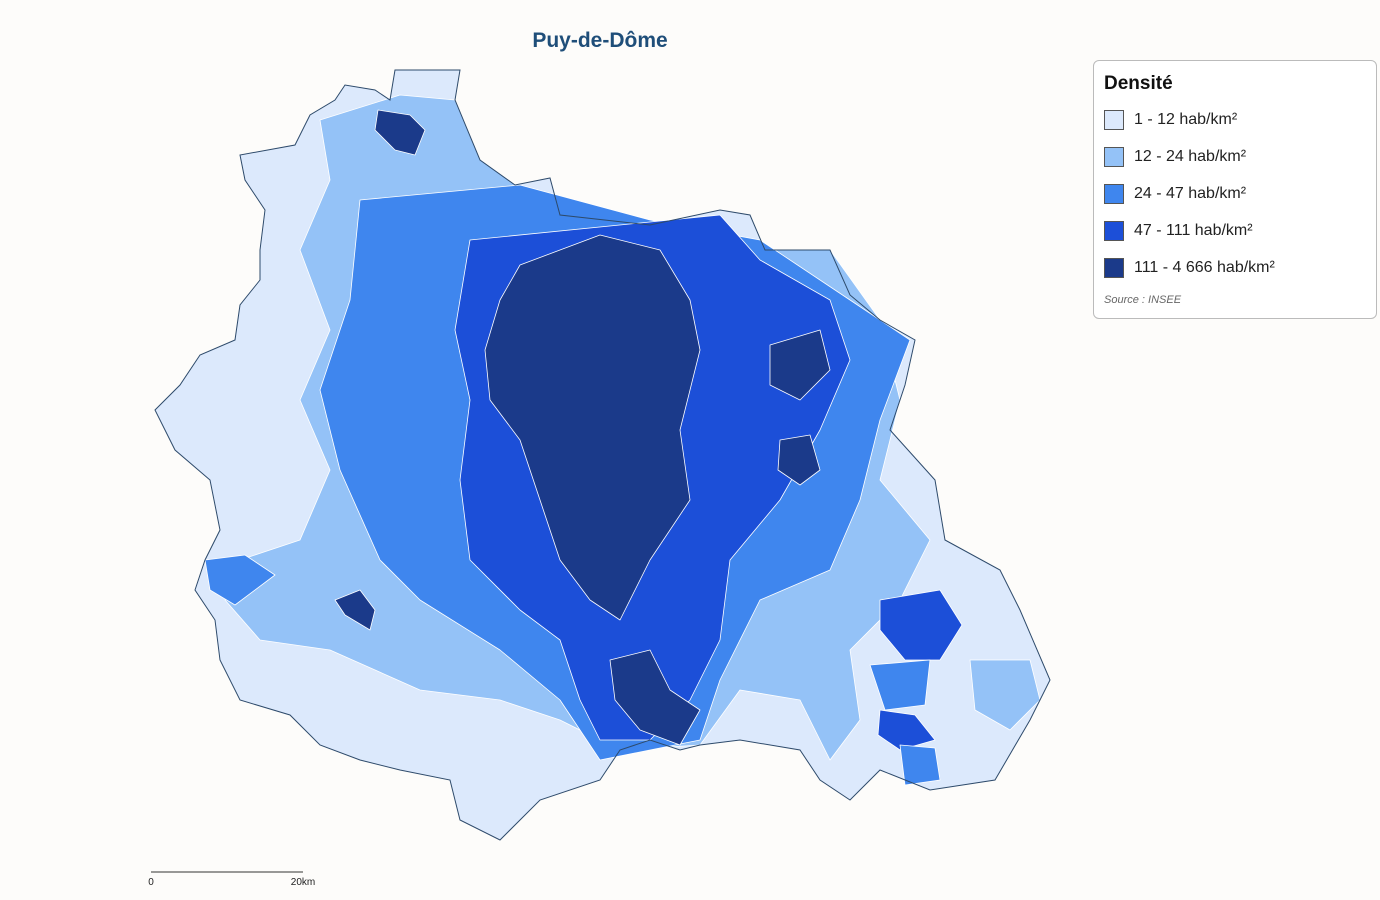 This screenshot has height=900, width=1380. What do you see at coordinates (1143, 300) in the screenshot?
I see `source: Source : INSEE` at bounding box center [1143, 300].